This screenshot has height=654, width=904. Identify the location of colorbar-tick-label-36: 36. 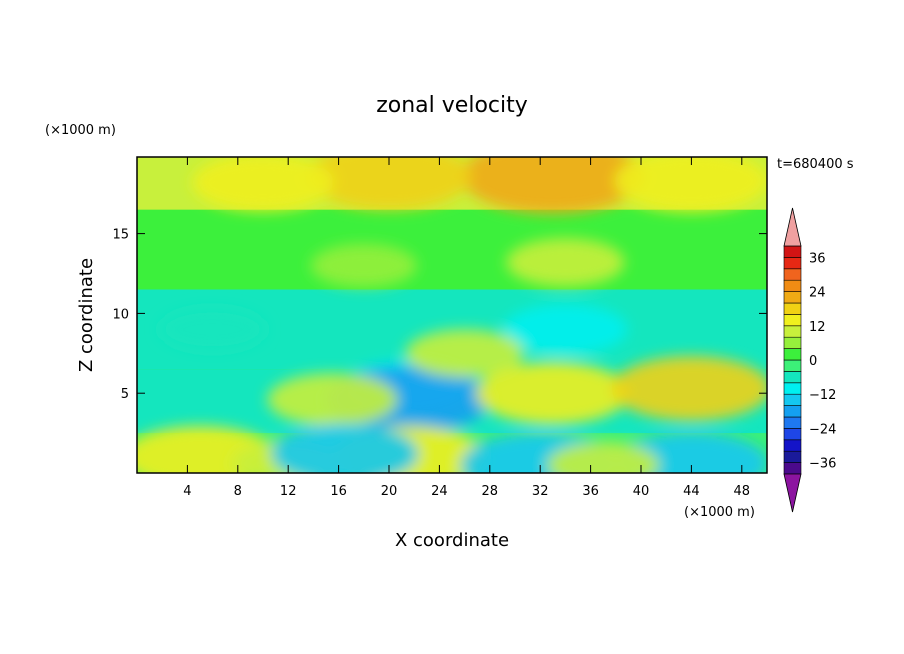
(817, 258).